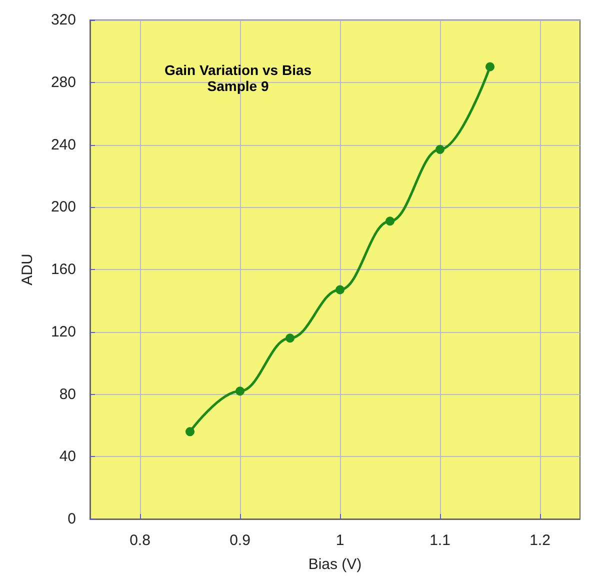 This screenshot has width=590, height=585. What do you see at coordinates (335, 564) in the screenshot?
I see `x-axis-title: Bias (V)` at bounding box center [335, 564].